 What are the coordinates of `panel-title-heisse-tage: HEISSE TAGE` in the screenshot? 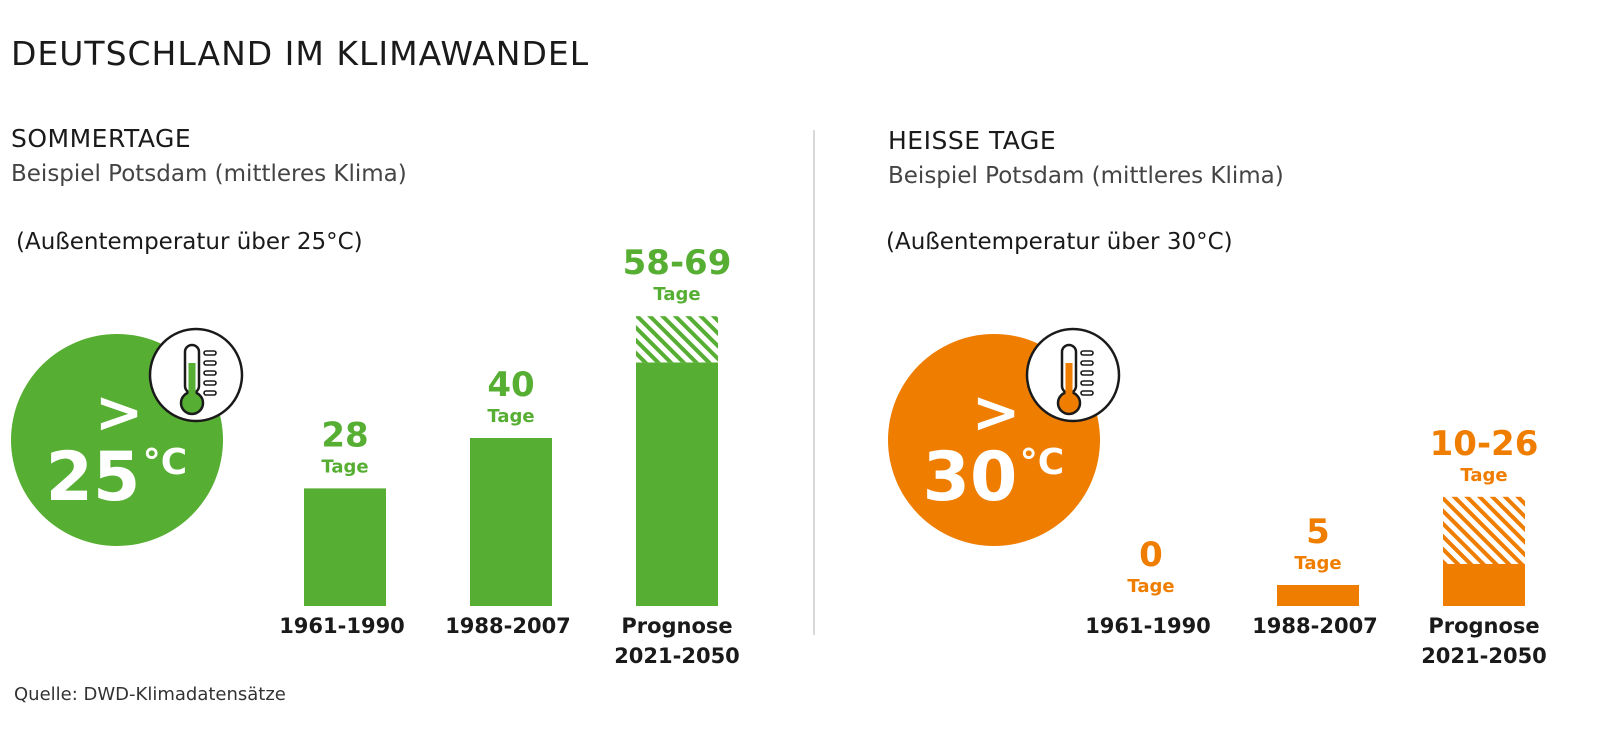 It's located at (972, 140).